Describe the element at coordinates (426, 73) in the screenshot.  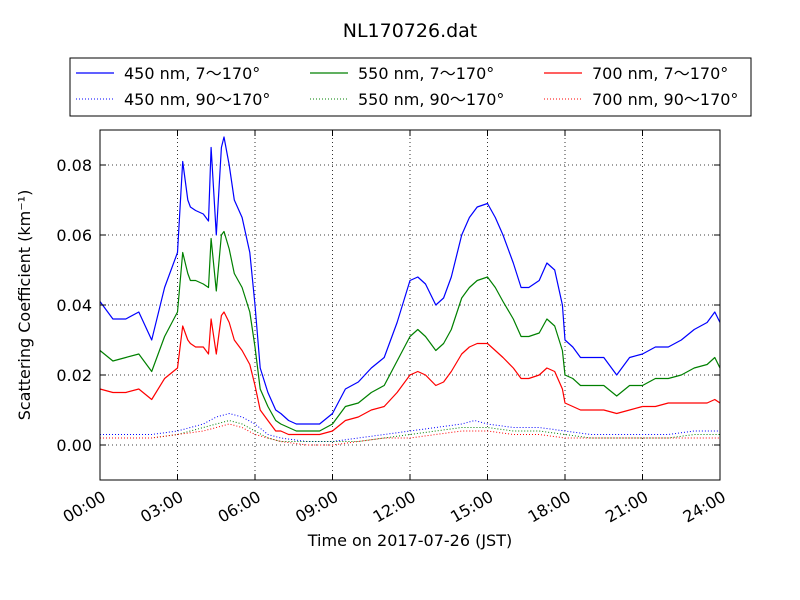
I see `legend-label-2: 550 nm, 7～170°` at that location.